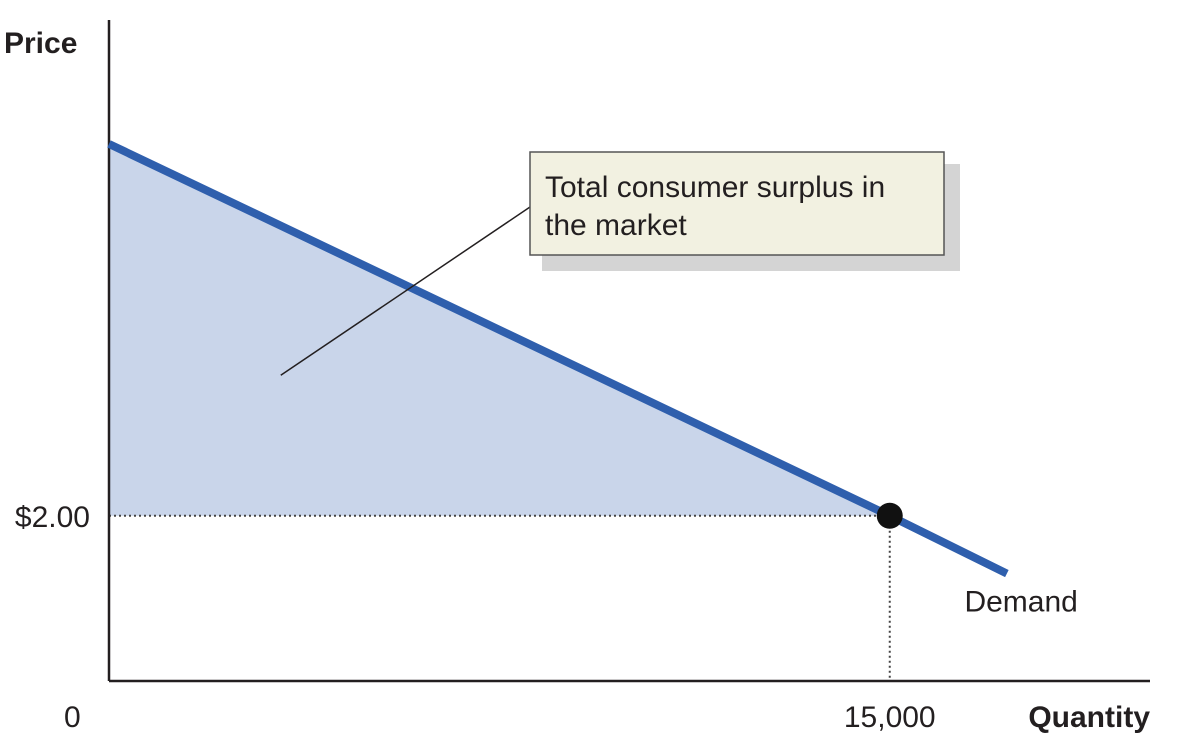 The image size is (1184, 737). Describe the element at coordinates (40, 43) in the screenshot. I see `y-axis-title: Price` at that location.